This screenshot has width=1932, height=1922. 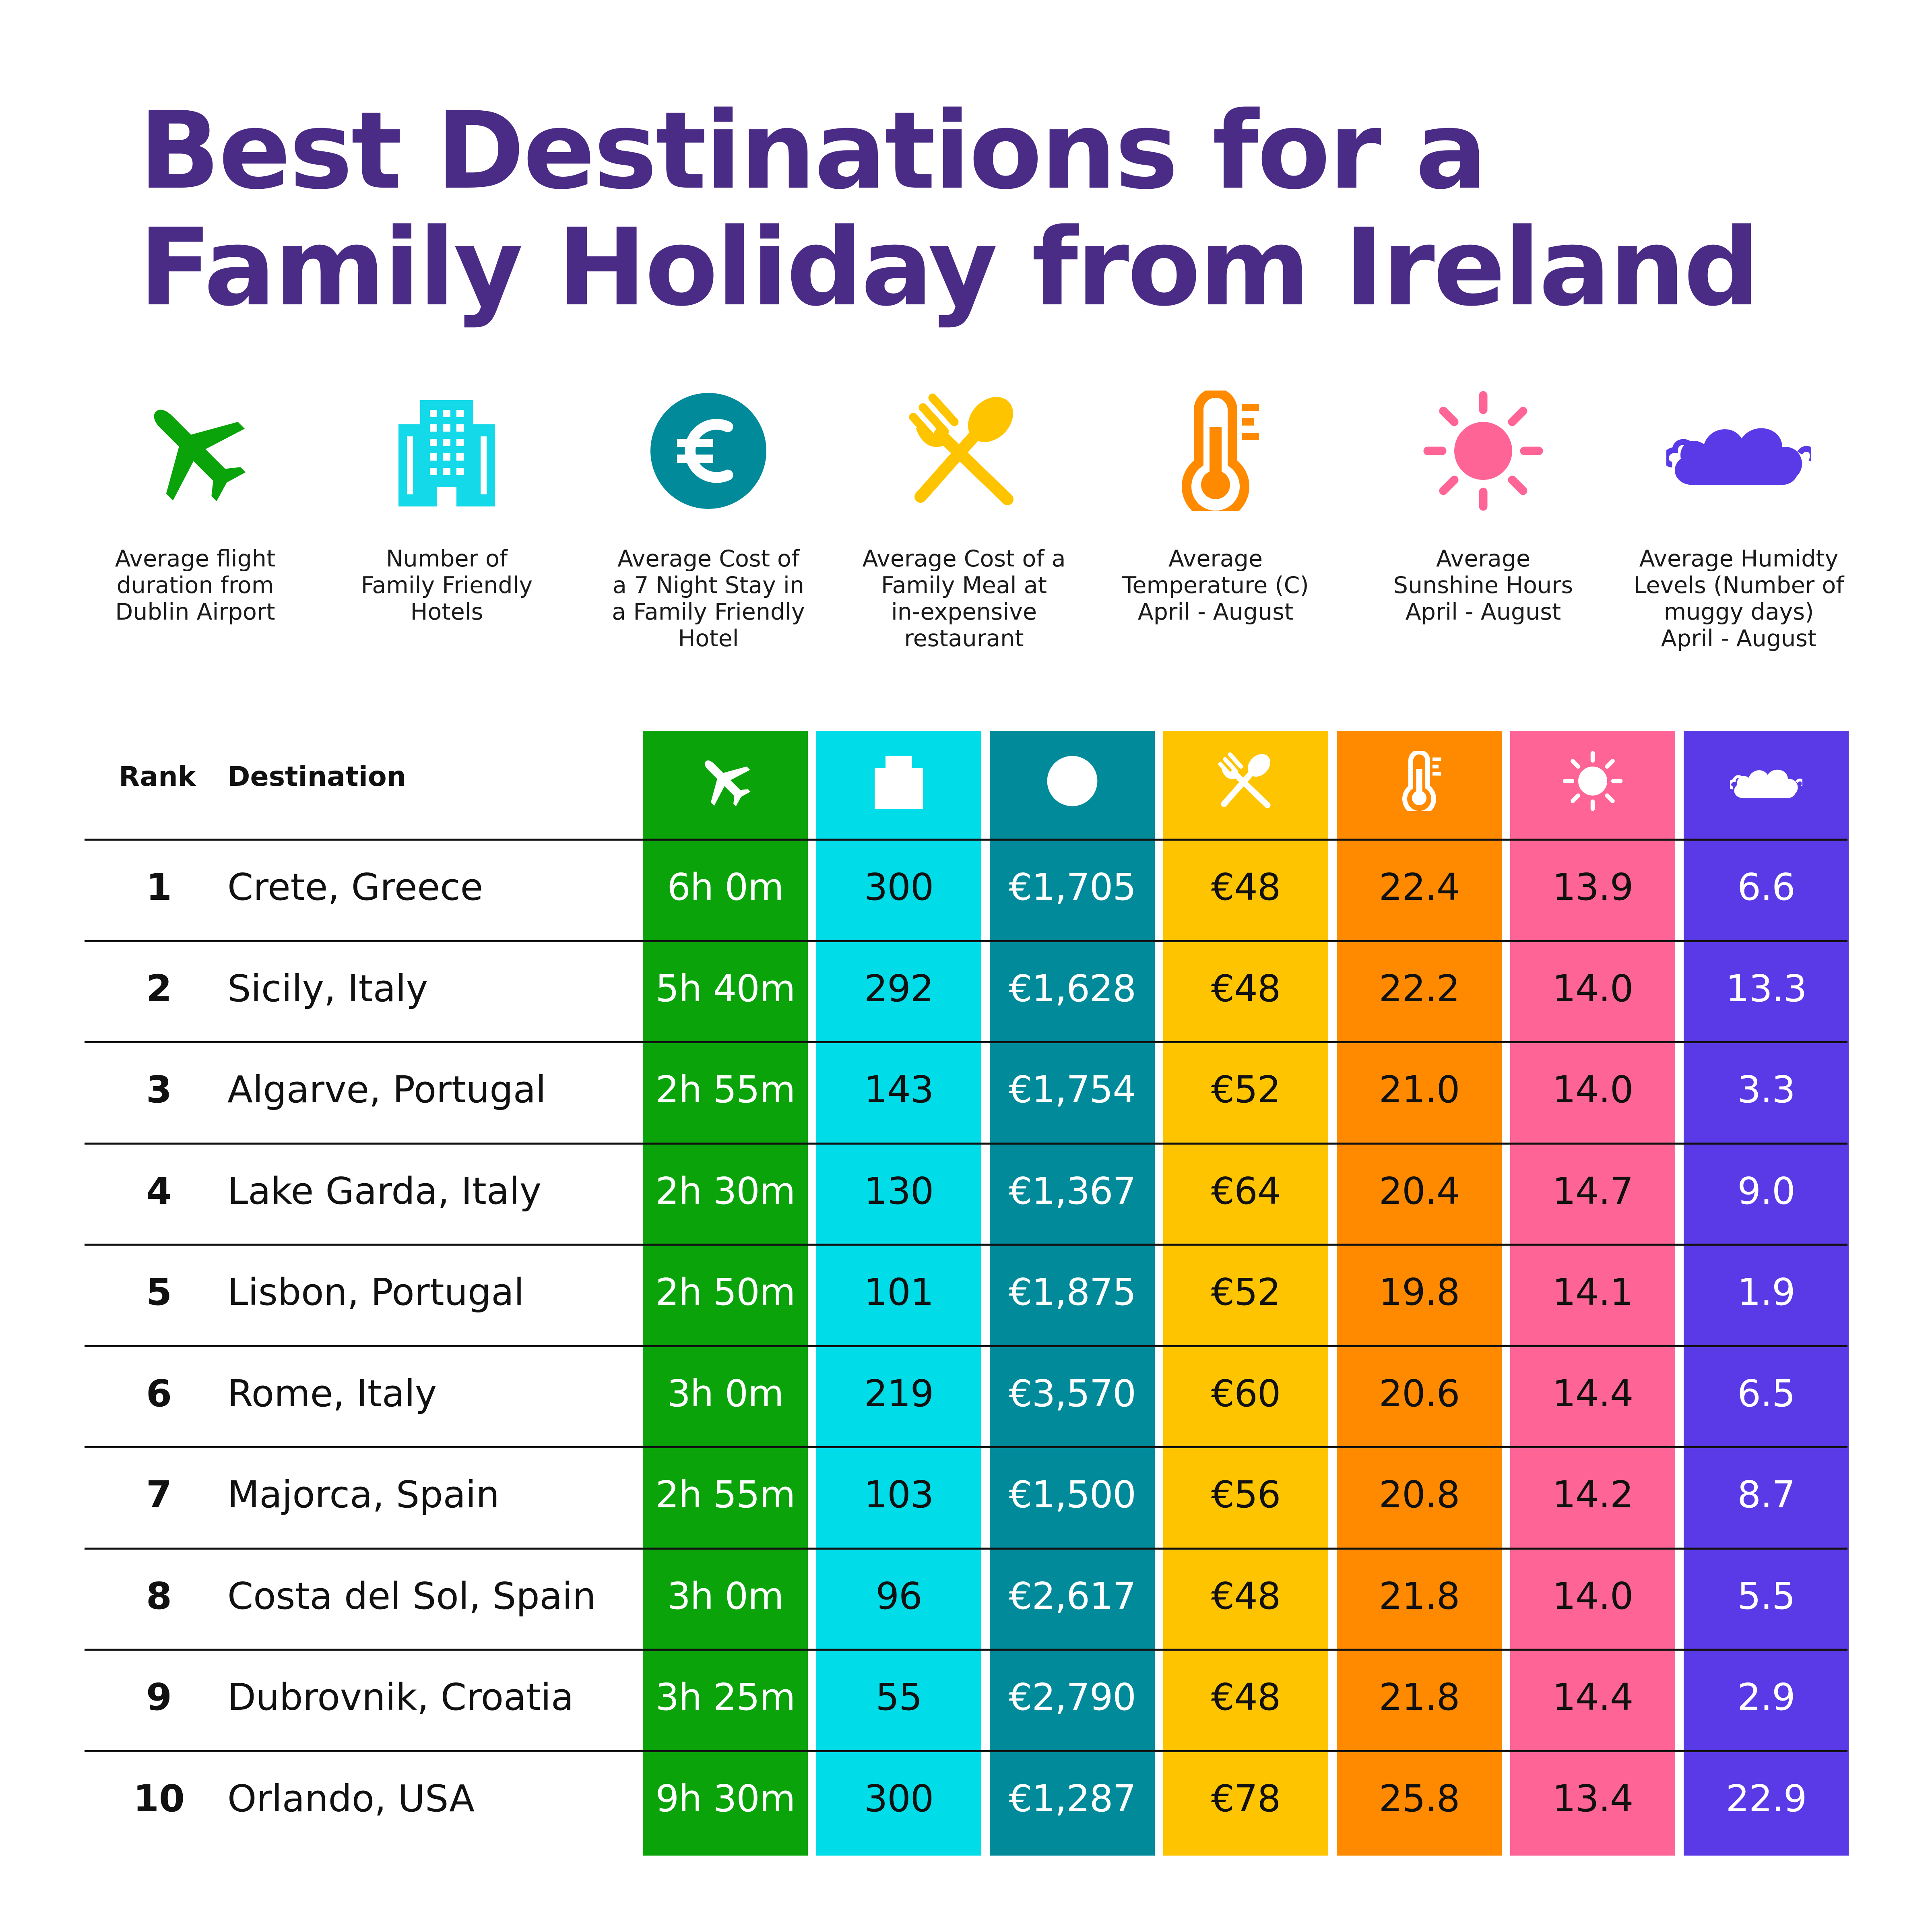 I want to click on stay-cost-cell: €1,287, so click(x=1072, y=1799).